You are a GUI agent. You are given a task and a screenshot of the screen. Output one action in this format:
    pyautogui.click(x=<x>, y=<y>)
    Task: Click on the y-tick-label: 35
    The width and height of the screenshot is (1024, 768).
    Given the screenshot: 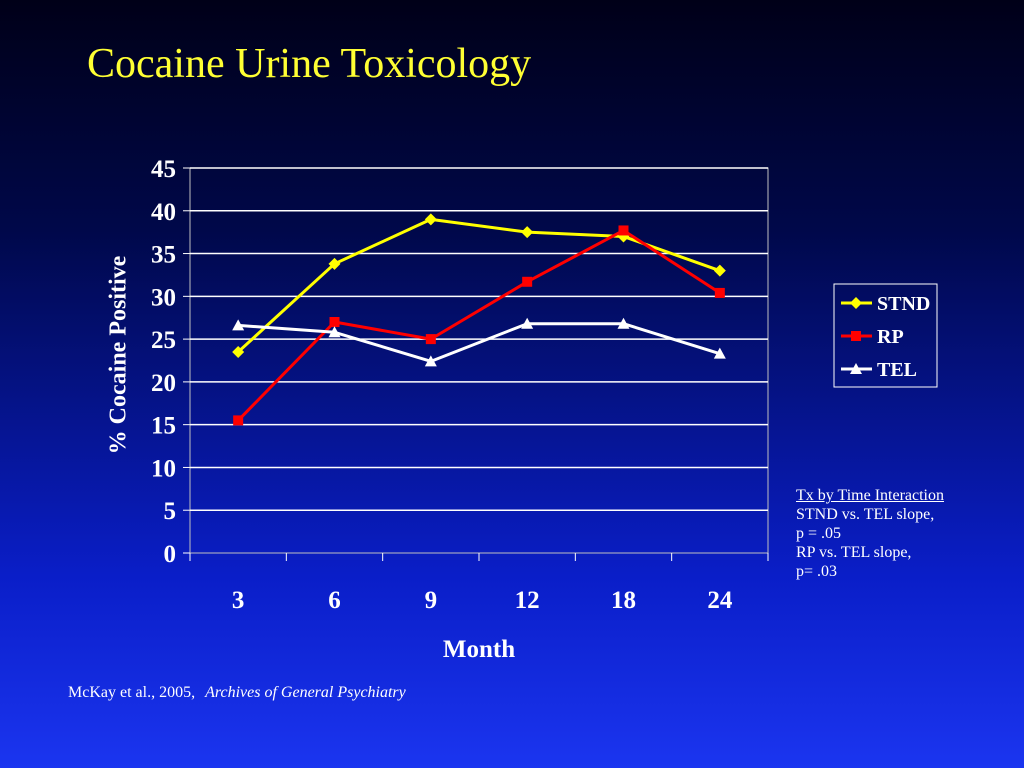 What is the action you would take?
    pyautogui.click(x=163, y=255)
    